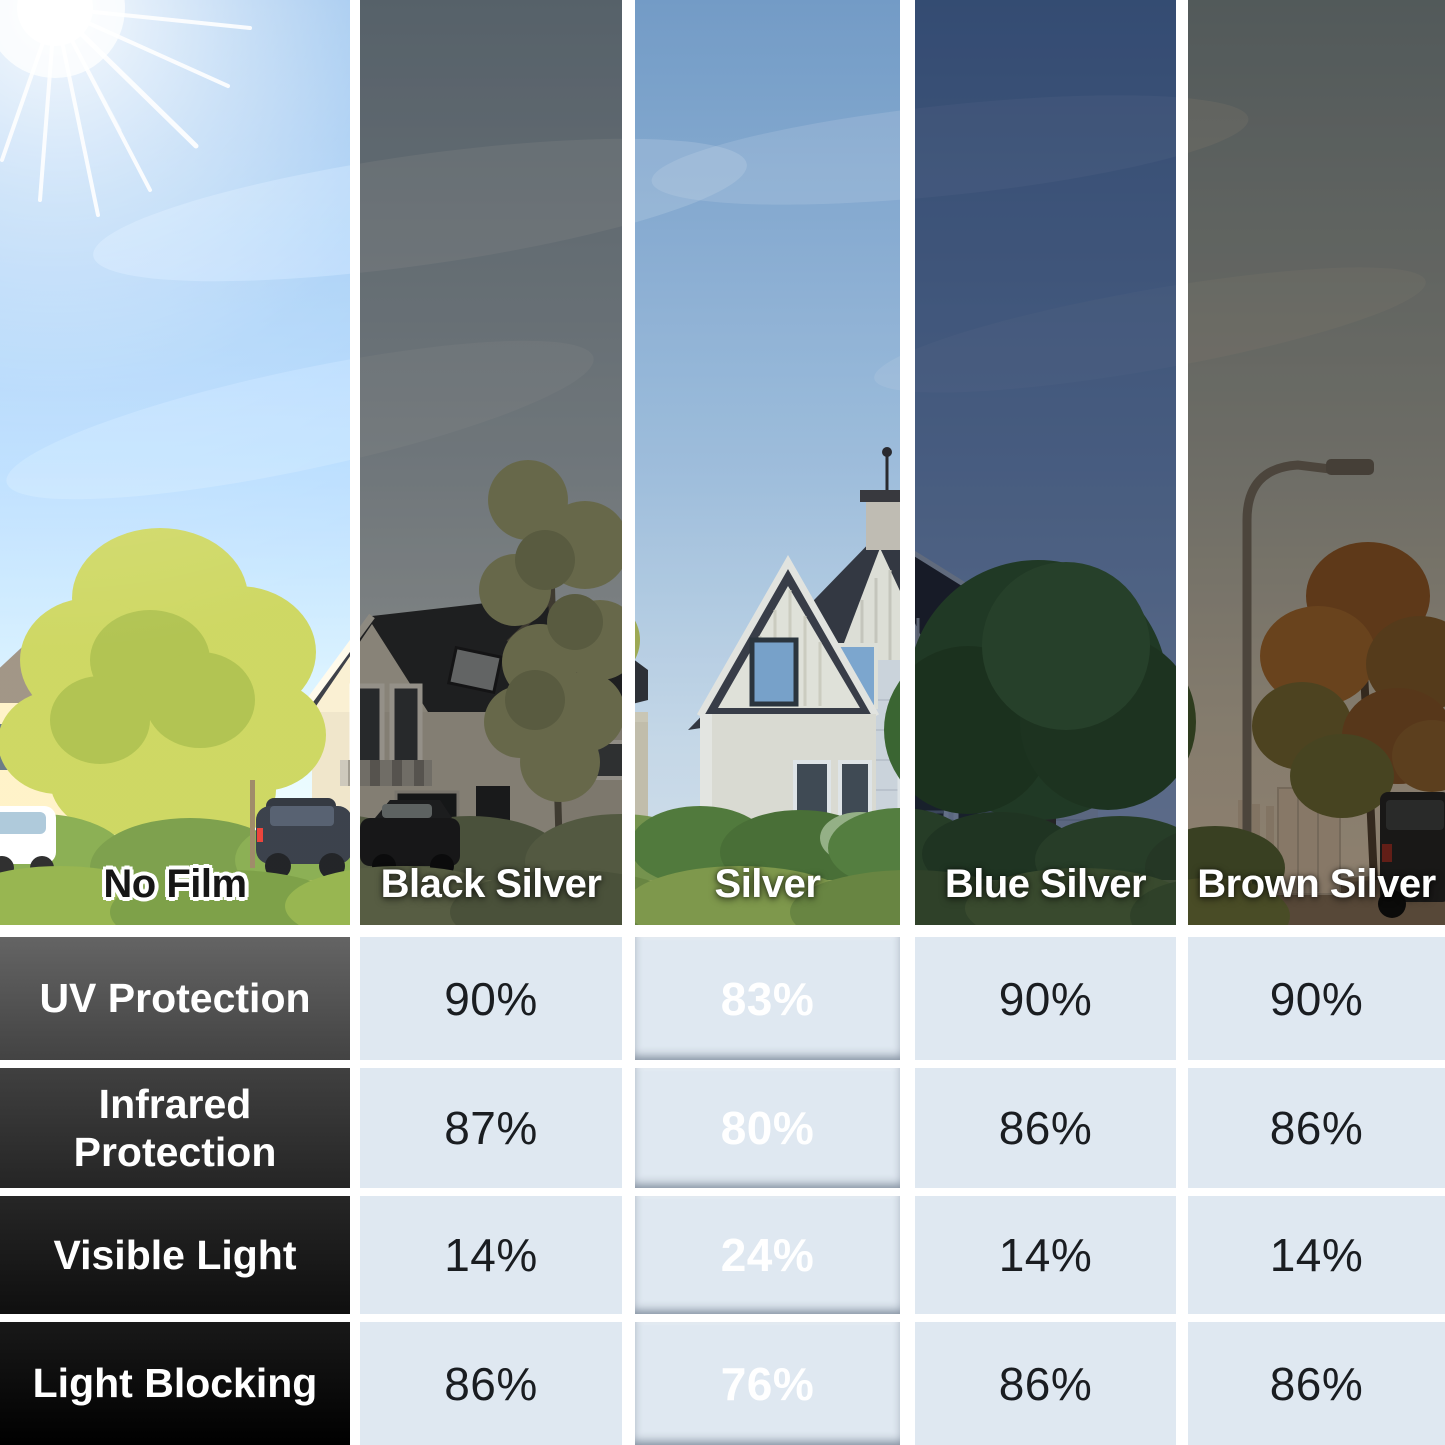 The image size is (1445, 1445). I want to click on lb-silver-highlighted: 76%, so click(767, 1383).